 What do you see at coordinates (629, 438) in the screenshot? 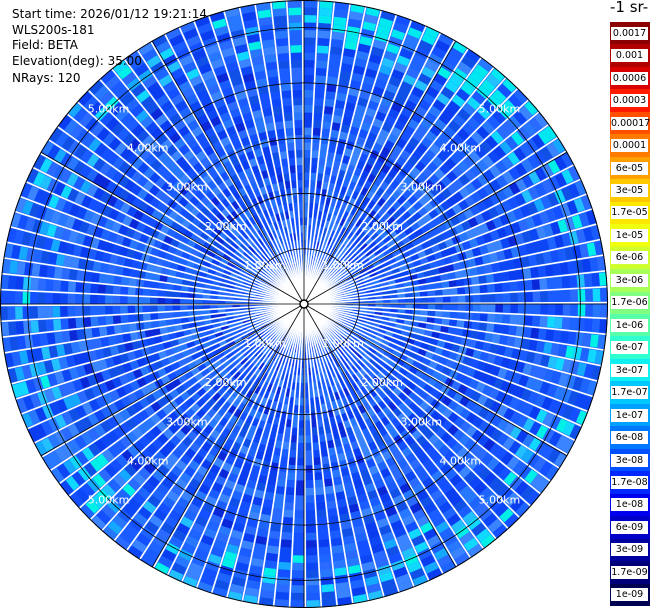
I see `colorbar-label: 6e-08` at bounding box center [629, 438].